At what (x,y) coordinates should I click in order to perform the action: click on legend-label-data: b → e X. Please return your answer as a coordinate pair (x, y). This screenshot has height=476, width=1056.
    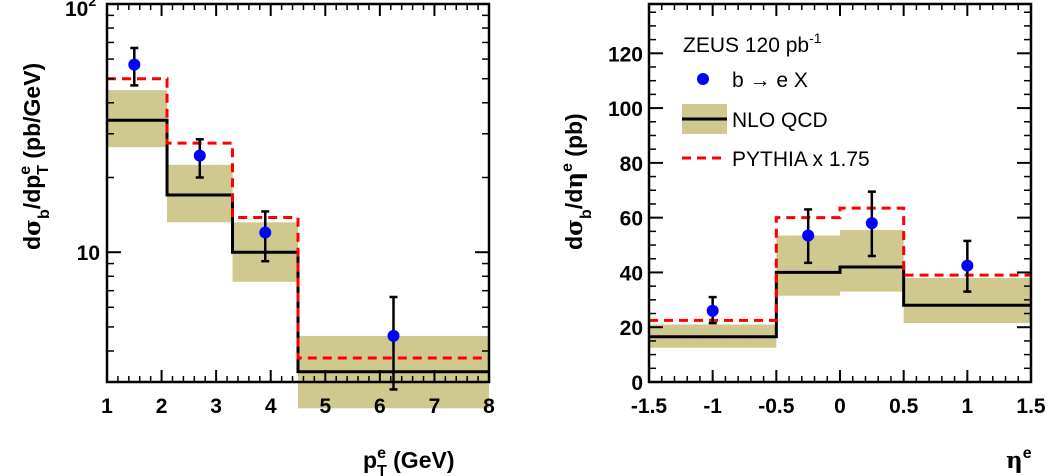
    Looking at the image, I should click on (770, 80).